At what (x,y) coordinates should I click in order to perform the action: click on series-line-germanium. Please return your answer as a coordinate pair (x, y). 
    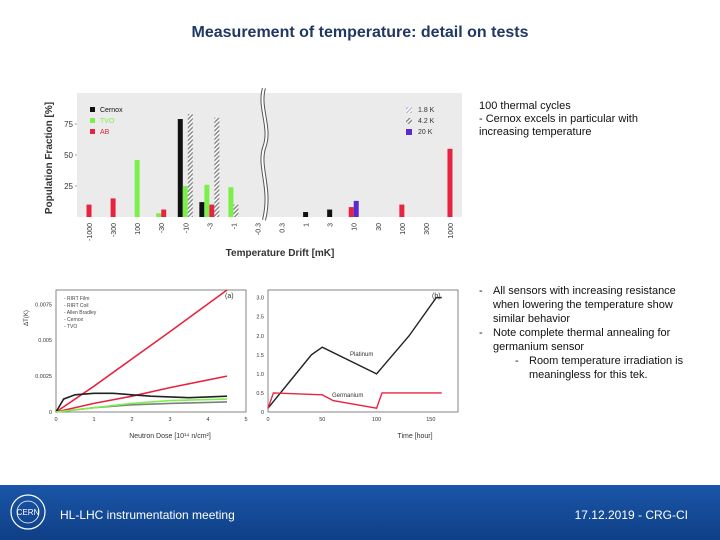
    Looking at the image, I should click on (354, 400).